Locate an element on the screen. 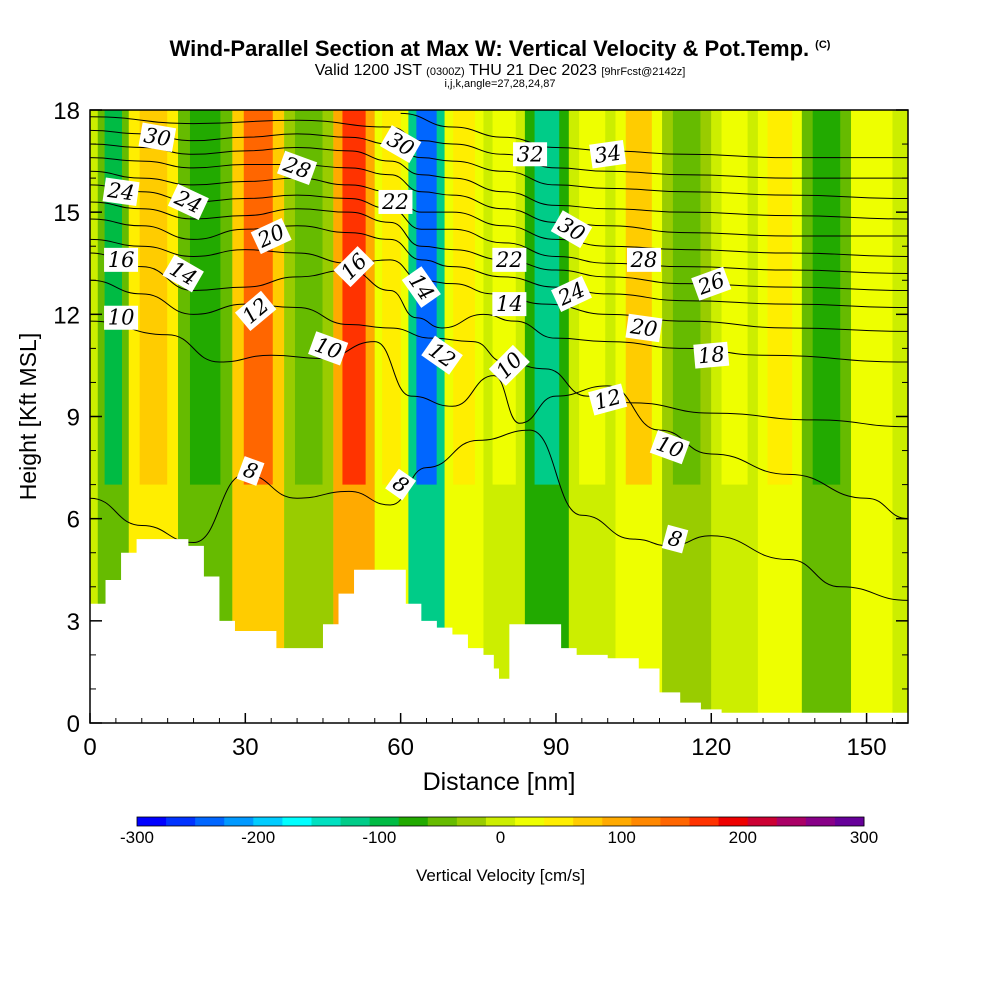 This screenshot has width=1000, height=1000. contour-label-text: 20 is located at coordinates (643, 328).